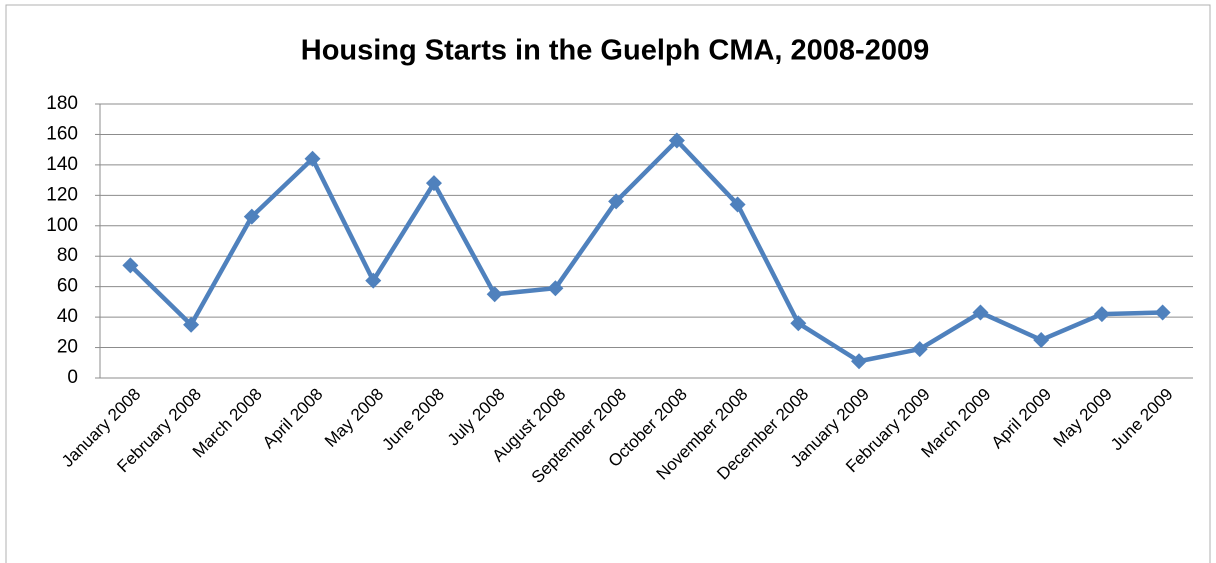 Image resolution: width=1216 pixels, height=563 pixels. I want to click on x-tick-label: June 2008, so click(413, 420).